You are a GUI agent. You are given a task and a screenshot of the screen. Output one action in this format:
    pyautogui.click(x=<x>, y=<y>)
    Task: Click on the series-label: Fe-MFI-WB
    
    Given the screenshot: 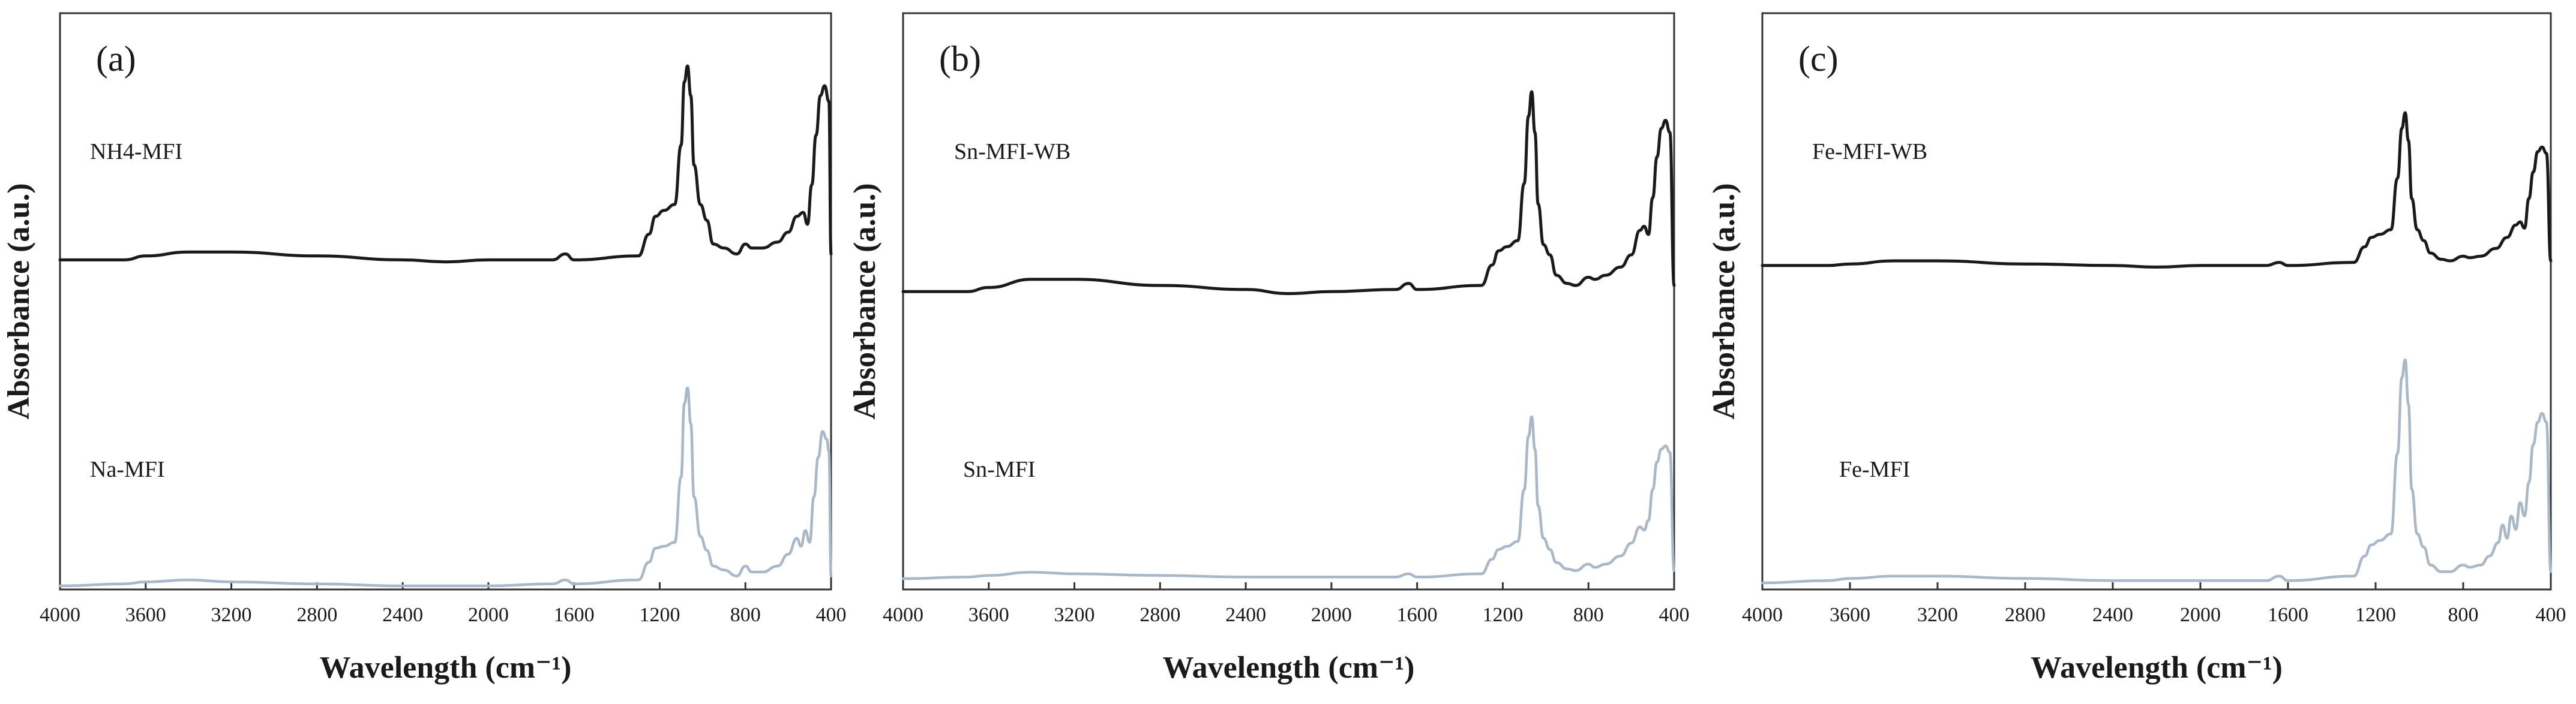 What is the action you would take?
    pyautogui.click(x=1869, y=152)
    